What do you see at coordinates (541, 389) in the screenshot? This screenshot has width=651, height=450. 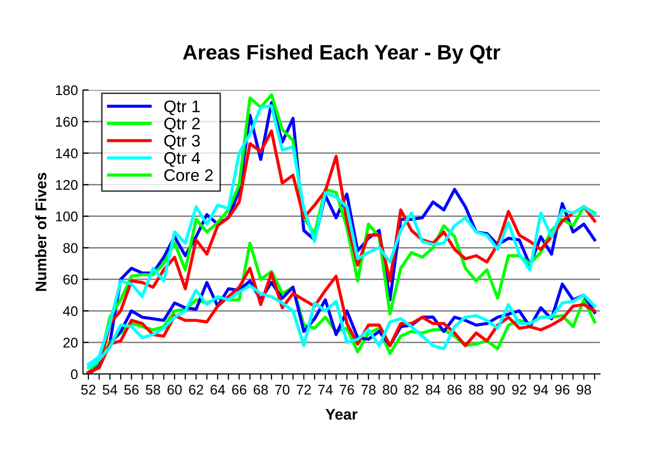 I see `x-tick-label: 94` at bounding box center [541, 389].